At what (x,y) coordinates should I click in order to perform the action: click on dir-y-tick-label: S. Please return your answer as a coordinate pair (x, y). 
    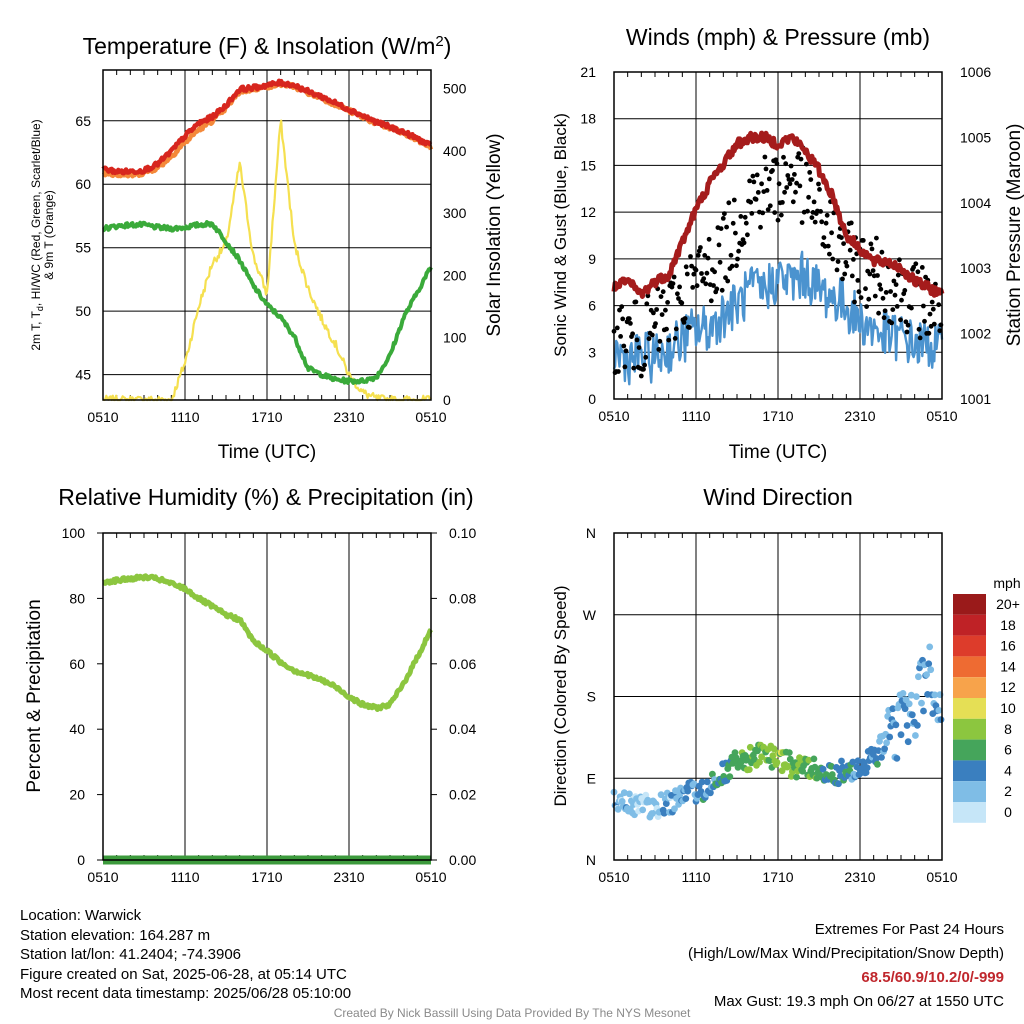
    Looking at the image, I should click on (591, 697).